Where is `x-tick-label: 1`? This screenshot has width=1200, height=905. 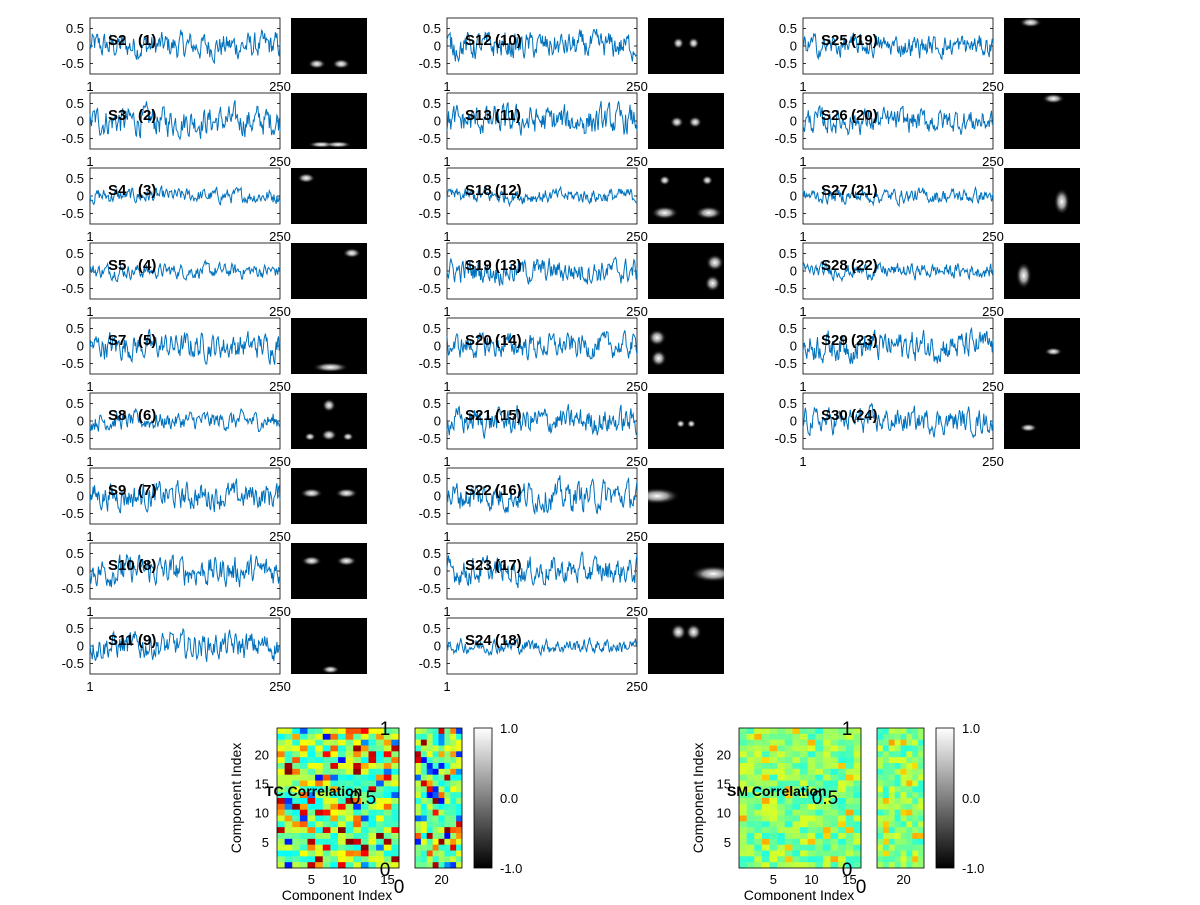 x-tick-label: 1 is located at coordinates (446, 236).